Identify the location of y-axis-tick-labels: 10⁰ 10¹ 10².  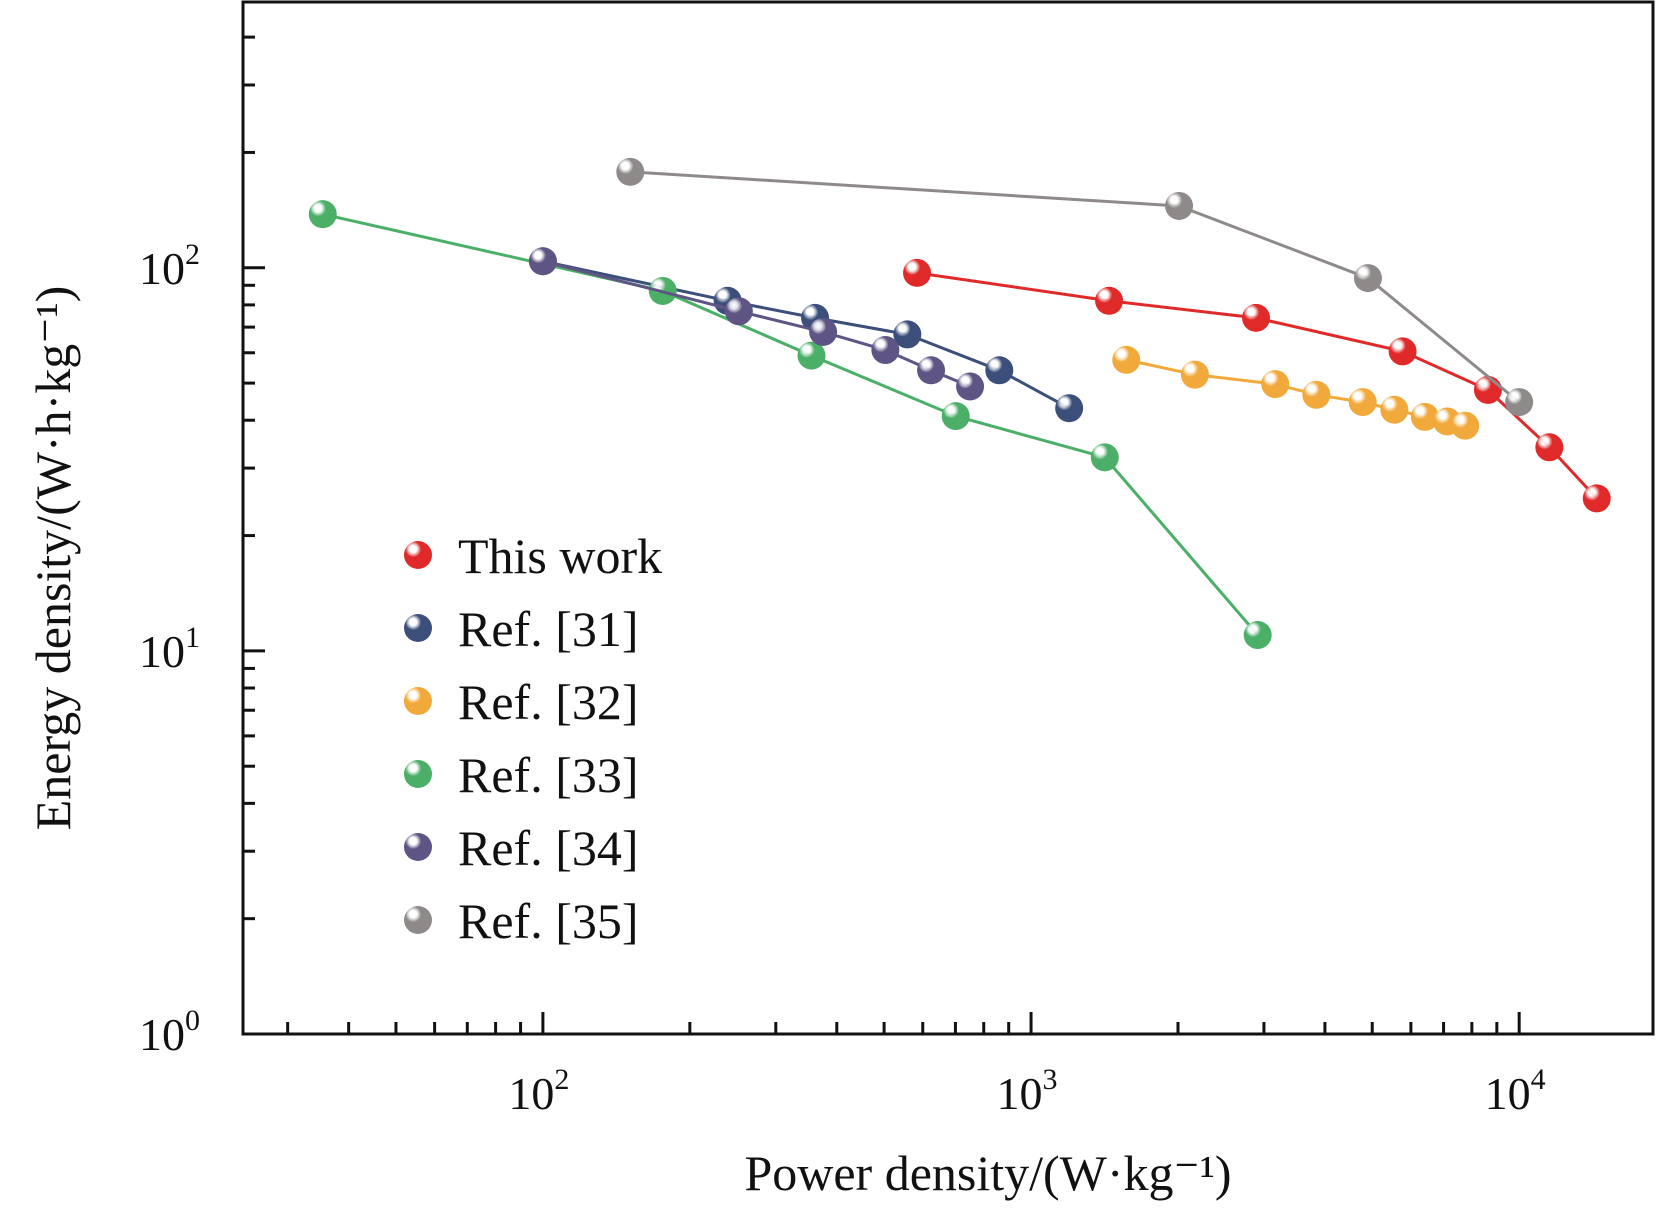
(169, 649).